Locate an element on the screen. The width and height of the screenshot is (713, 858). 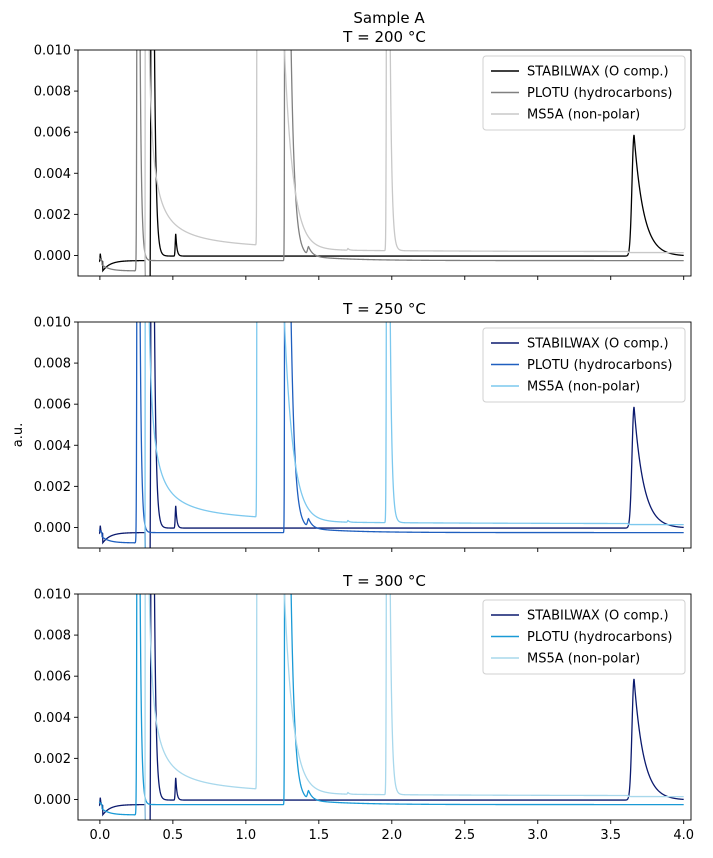
x-tick-label: 0.5 is located at coordinates (173, 835).